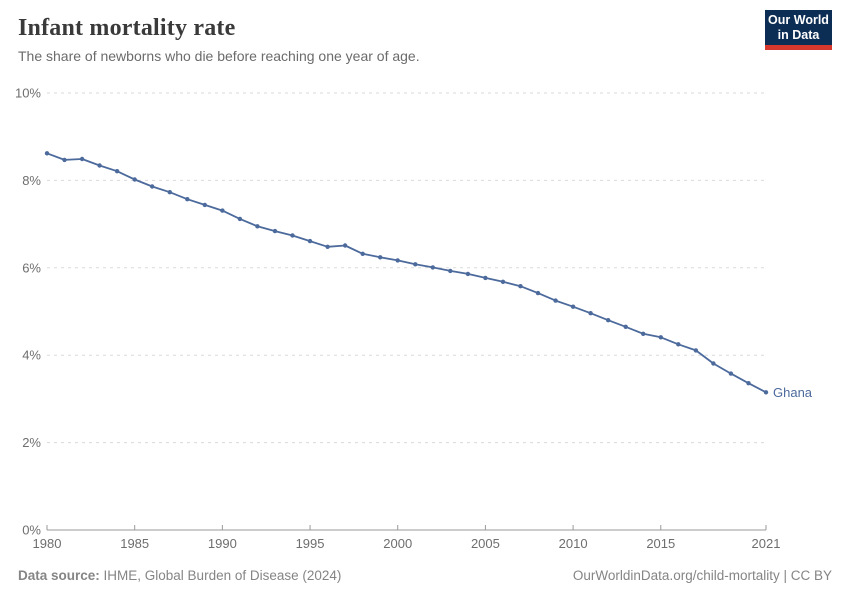 The width and height of the screenshot is (850, 600). What do you see at coordinates (485, 543) in the screenshot?
I see `x-tick-label: 2005` at bounding box center [485, 543].